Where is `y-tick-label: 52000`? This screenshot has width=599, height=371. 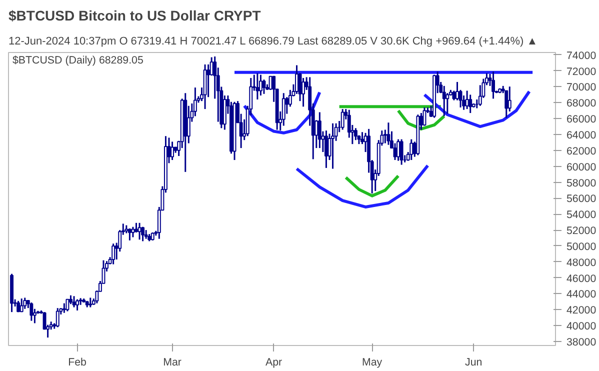
y-tick-label: 52000 is located at coordinates (581, 231).